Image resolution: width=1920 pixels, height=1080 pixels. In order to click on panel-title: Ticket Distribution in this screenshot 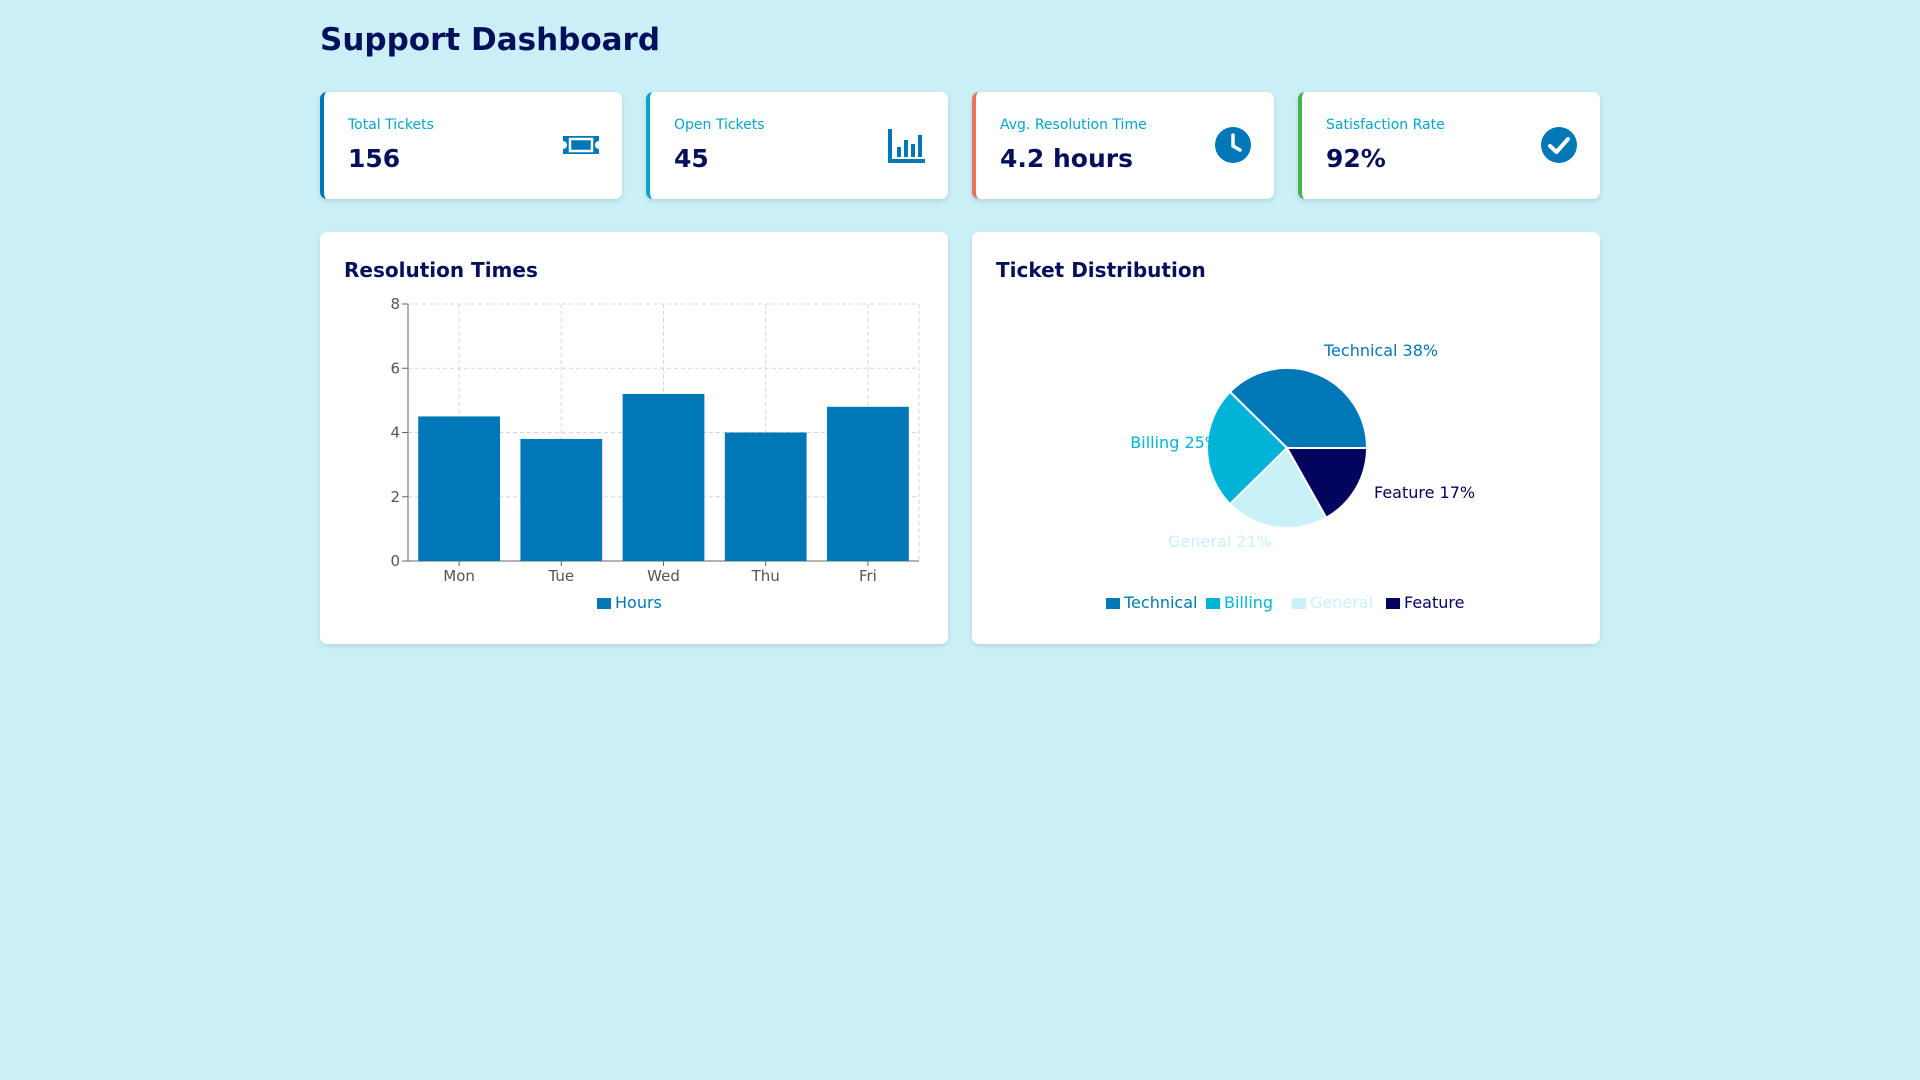, I will do `click(1101, 270)`.